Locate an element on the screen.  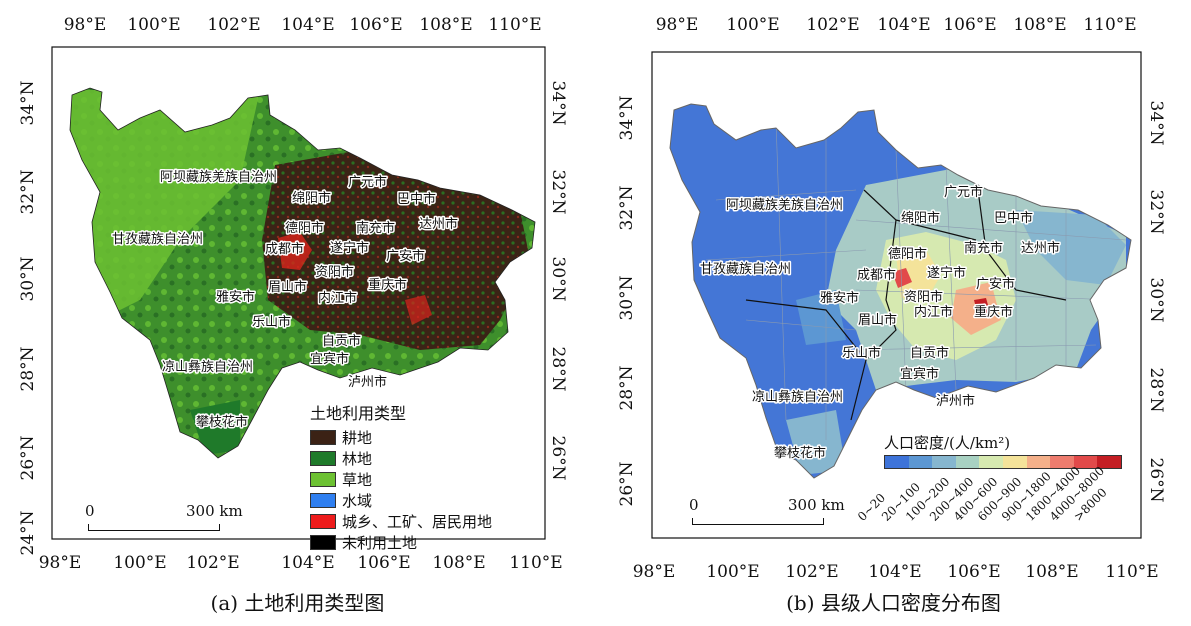
legend-title: 人口密度/(人/km²) is located at coordinates (947, 443).